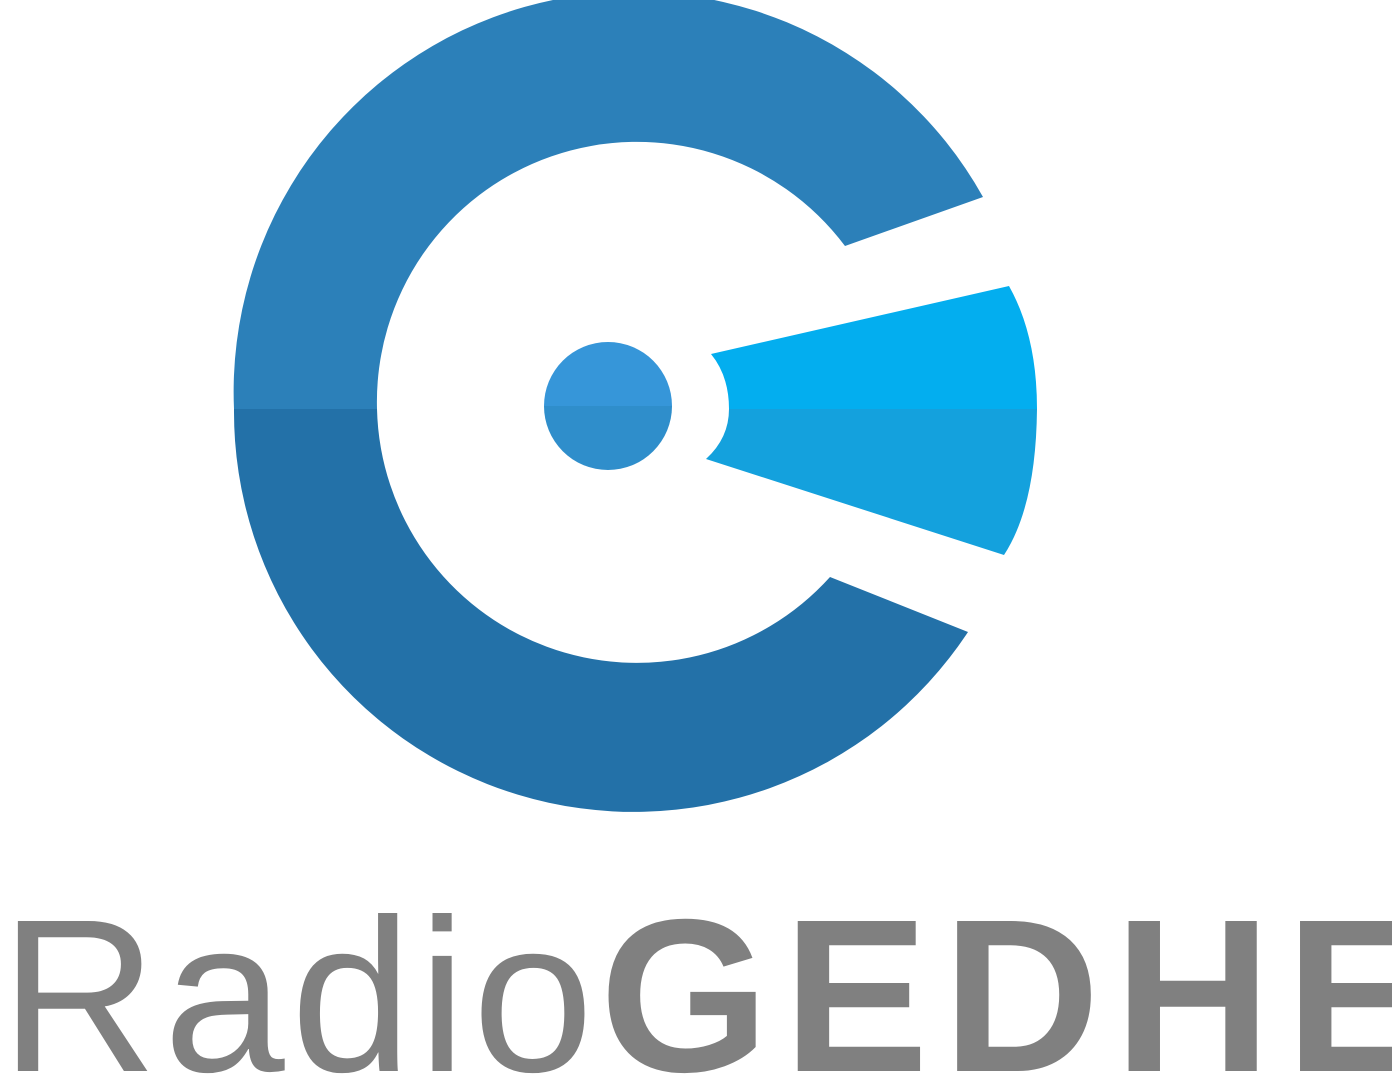  What do you see at coordinates (608, 438) in the screenshot?
I see `center-dot-bottom` at bounding box center [608, 438].